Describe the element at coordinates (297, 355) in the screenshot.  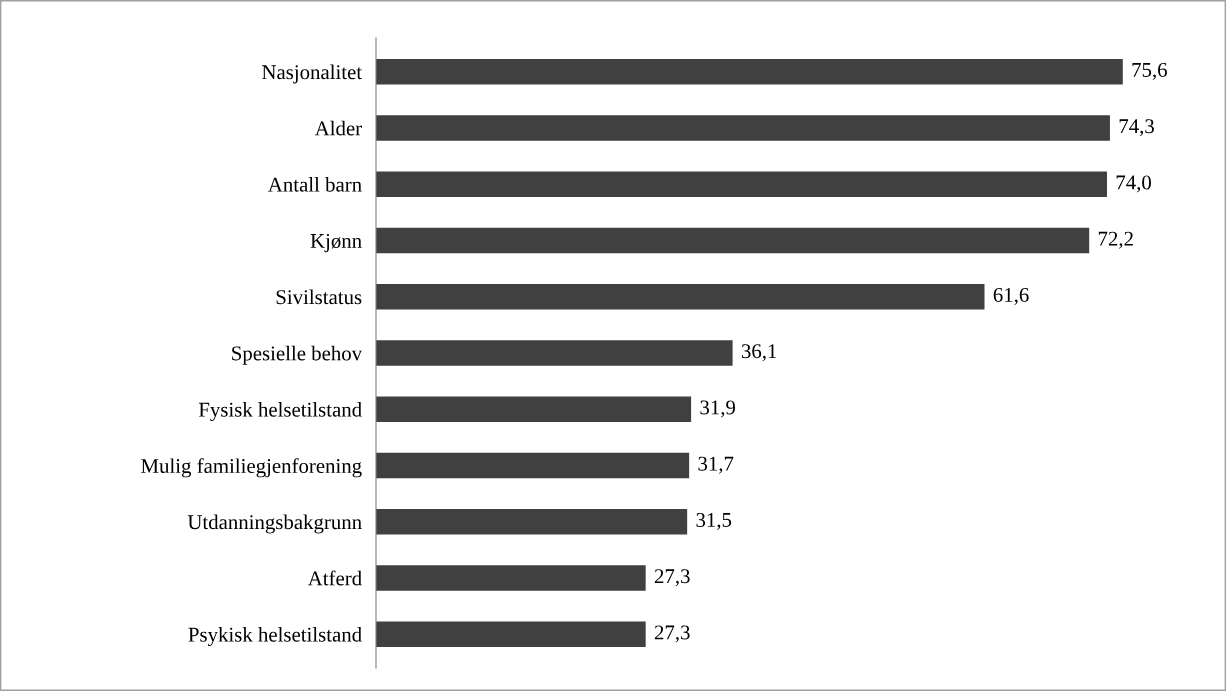
I see `y-tick-label: Spesielle behov` at that location.